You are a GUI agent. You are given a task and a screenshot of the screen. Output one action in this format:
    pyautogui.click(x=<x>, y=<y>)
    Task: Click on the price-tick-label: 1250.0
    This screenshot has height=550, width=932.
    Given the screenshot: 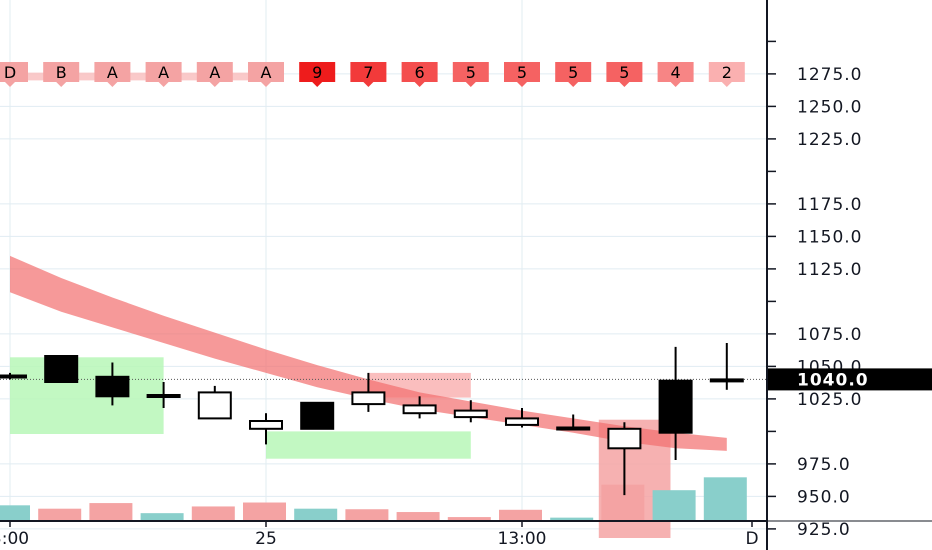 What is the action you would take?
    pyautogui.click(x=829, y=107)
    